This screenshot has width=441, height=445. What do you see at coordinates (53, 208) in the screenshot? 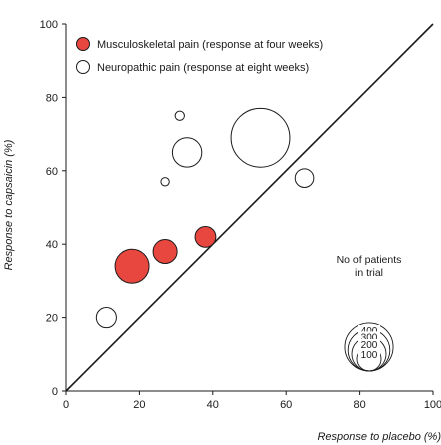
I see `y-axis-ticks: 0 20 40 60 80 100` at bounding box center [53, 208].